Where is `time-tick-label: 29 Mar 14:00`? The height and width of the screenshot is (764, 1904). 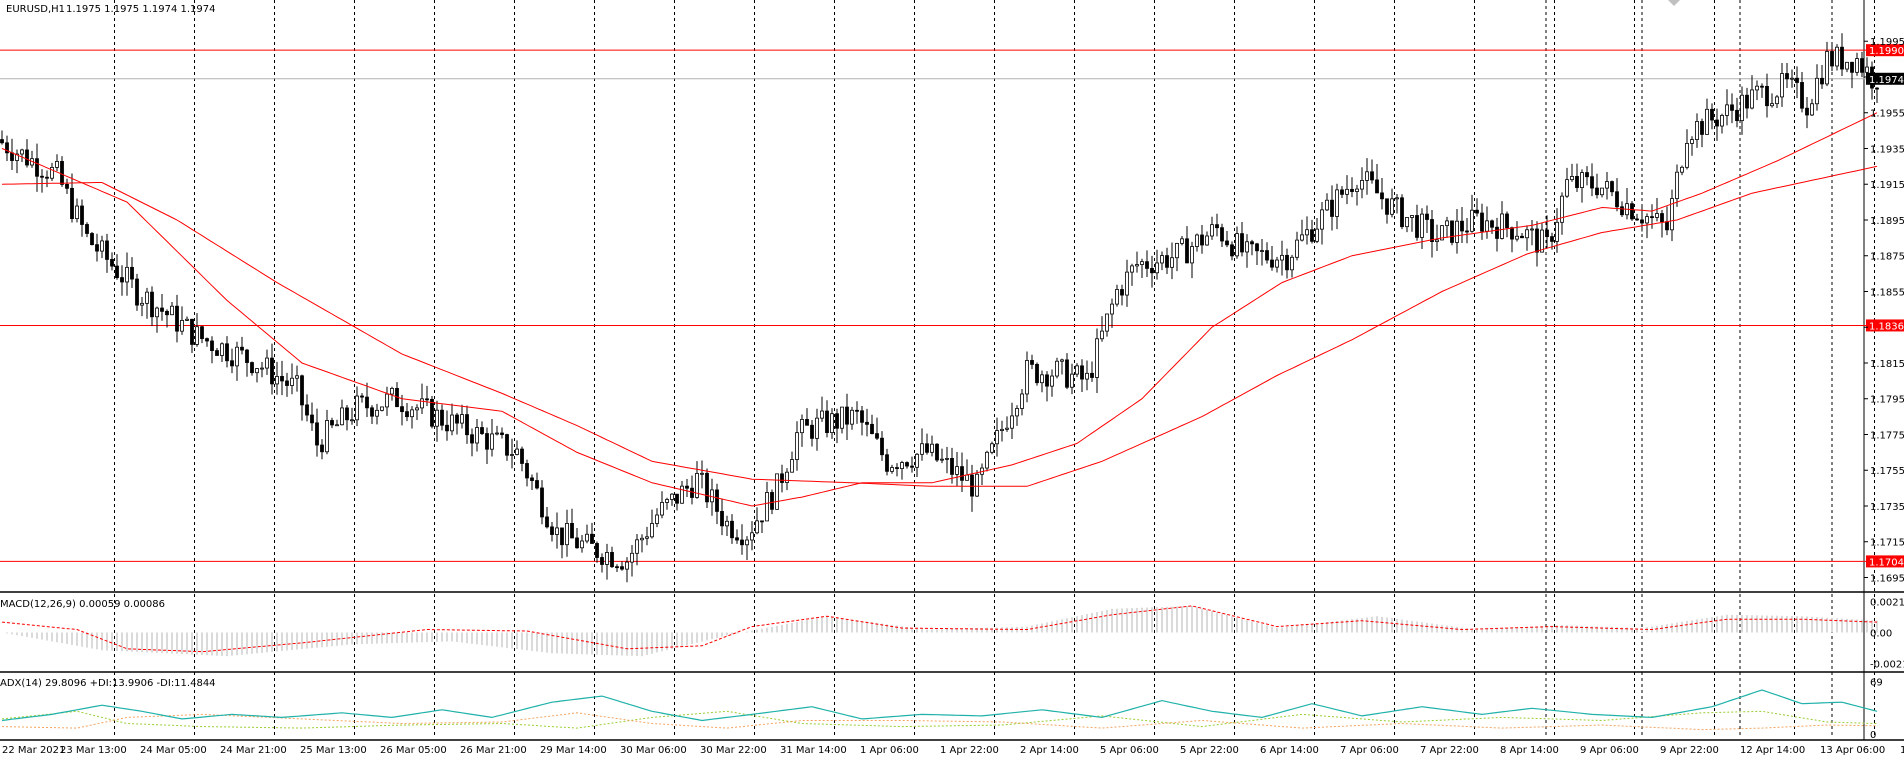
time-tick-label: 29 Mar 14:00 is located at coordinates (573, 750).